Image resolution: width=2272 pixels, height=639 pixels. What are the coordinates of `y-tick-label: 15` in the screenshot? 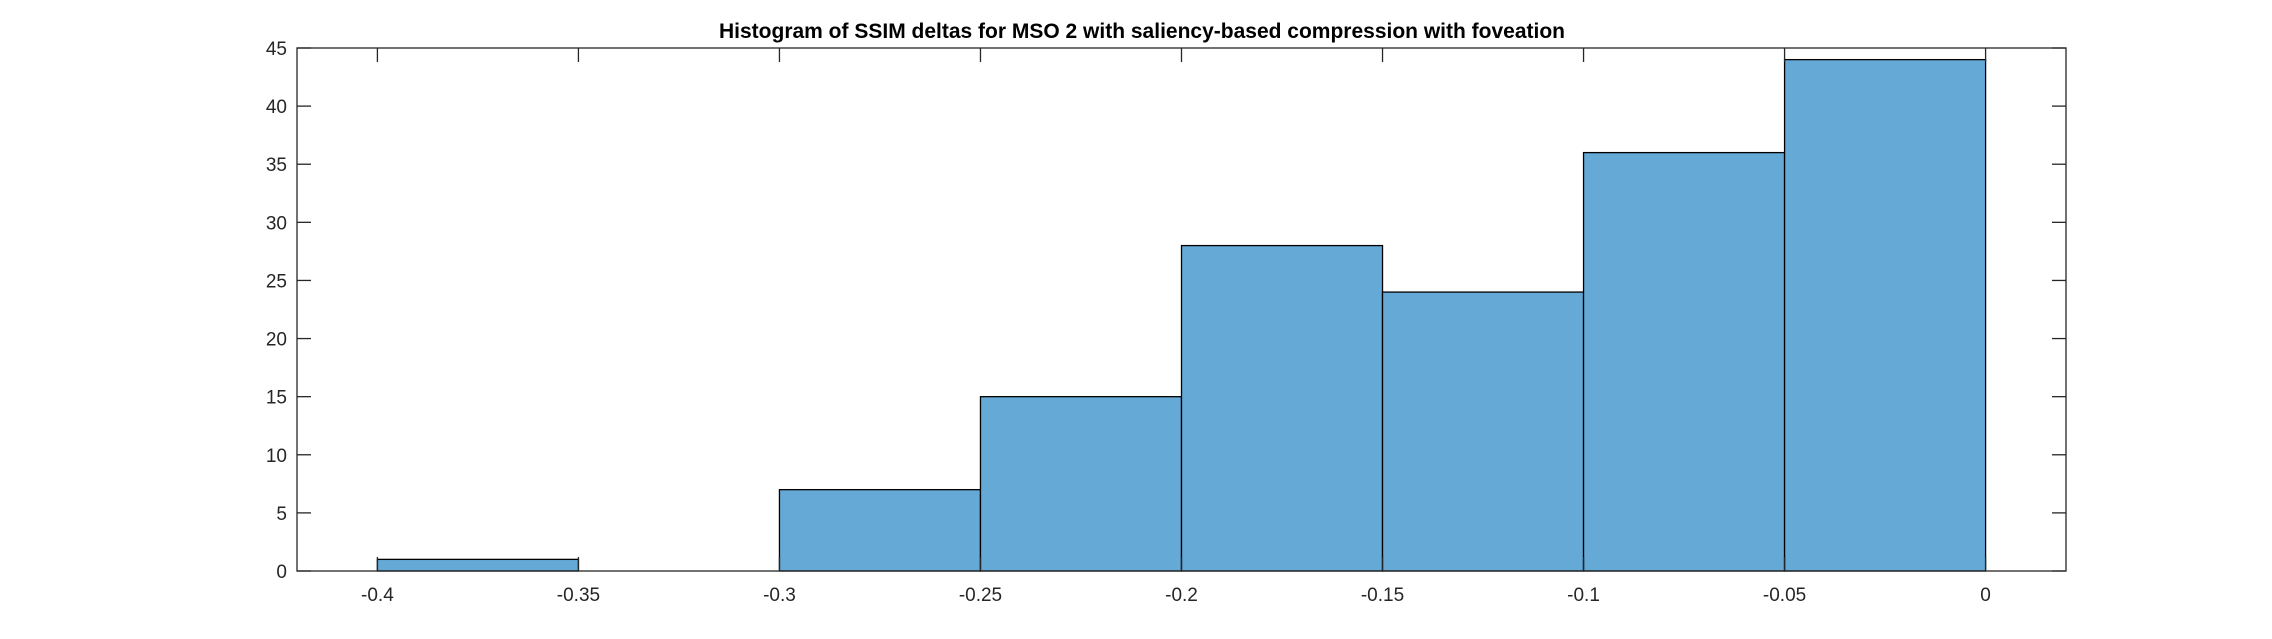 It's located at (276, 398).